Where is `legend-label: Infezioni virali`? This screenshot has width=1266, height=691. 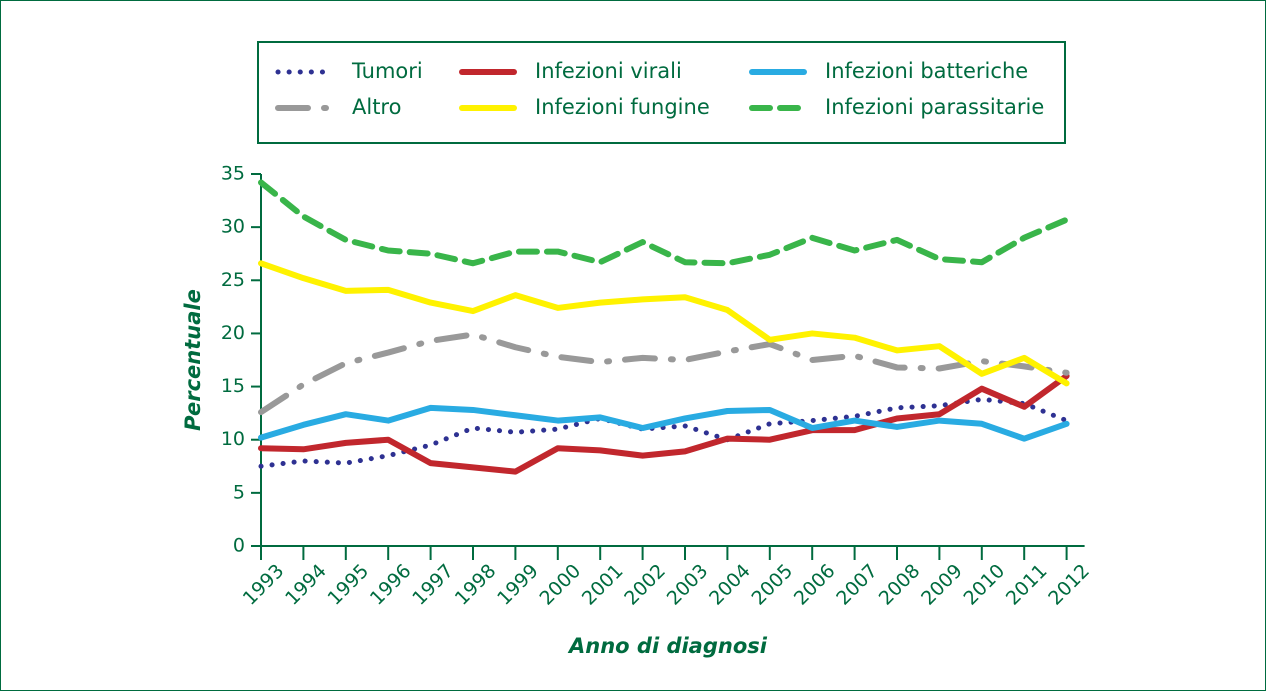 legend-label: Infezioni virali is located at coordinates (608, 71).